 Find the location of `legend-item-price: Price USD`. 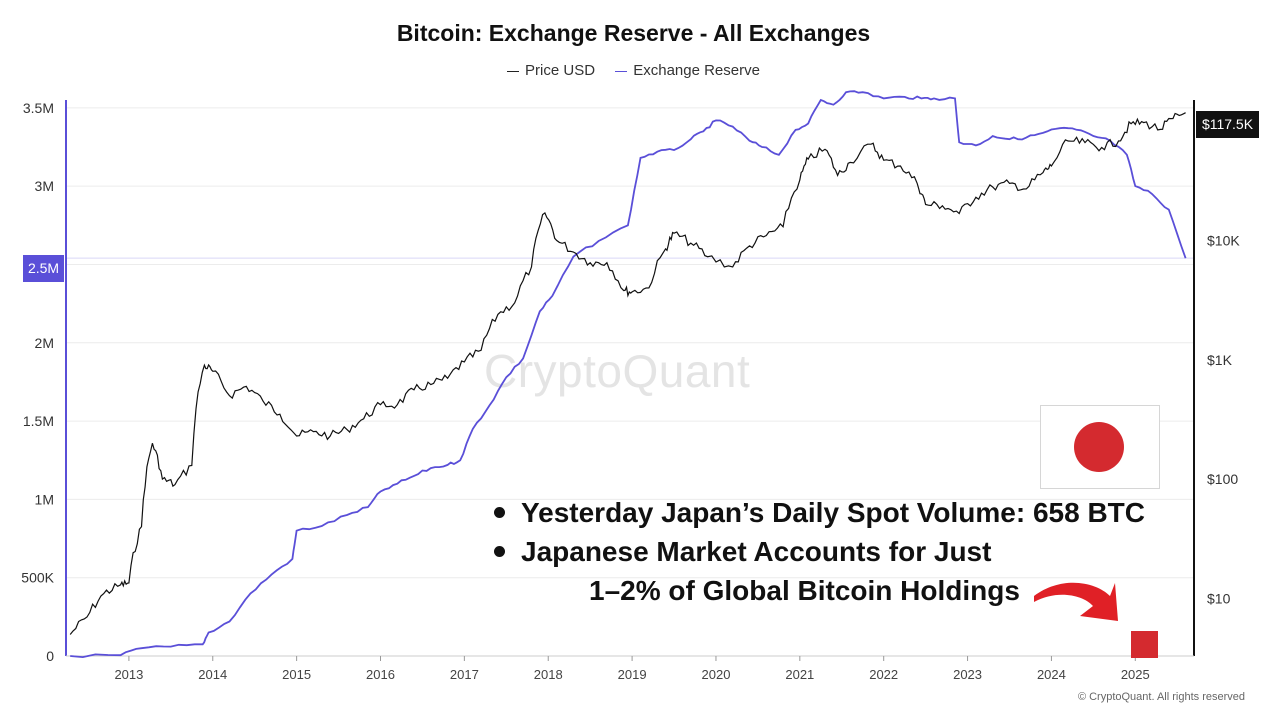

legend-item-price: Price USD is located at coordinates (551, 70).